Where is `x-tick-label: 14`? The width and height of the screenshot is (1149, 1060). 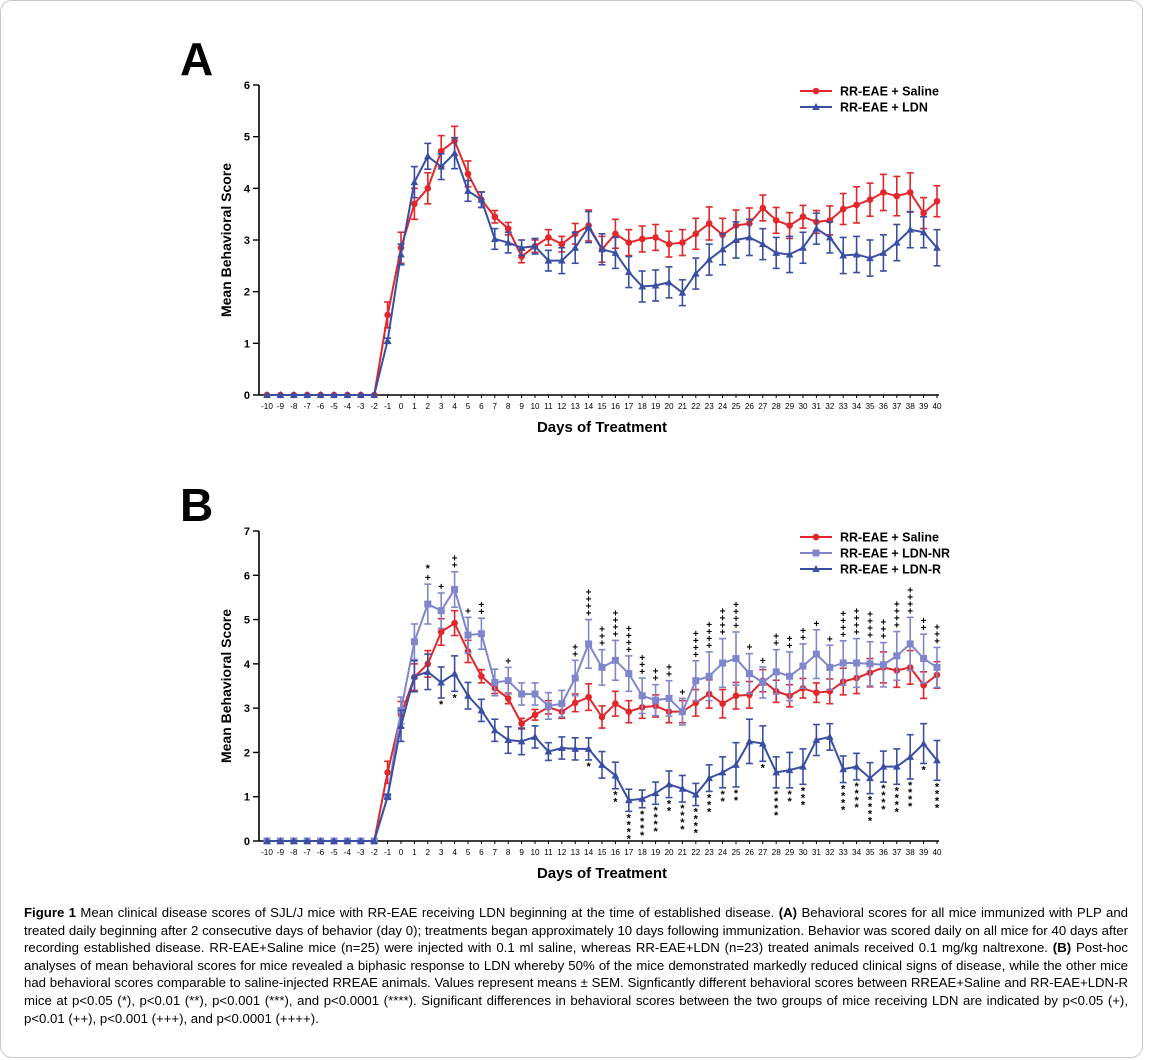 x-tick-label: 14 is located at coordinates (589, 852).